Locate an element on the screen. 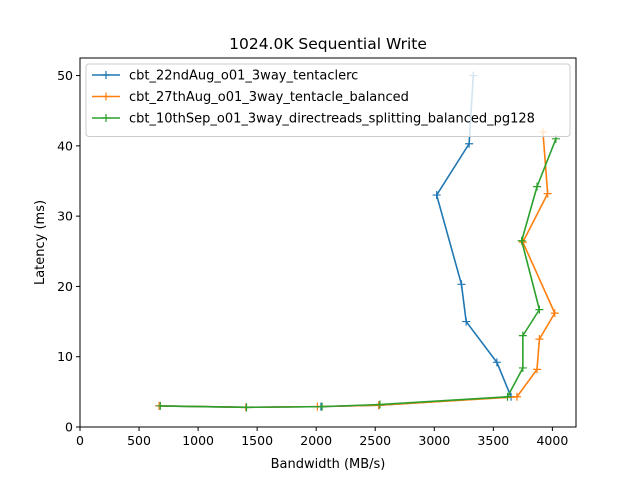 The height and width of the screenshot is (480, 640). y-tick-label: 30 is located at coordinates (65, 216).